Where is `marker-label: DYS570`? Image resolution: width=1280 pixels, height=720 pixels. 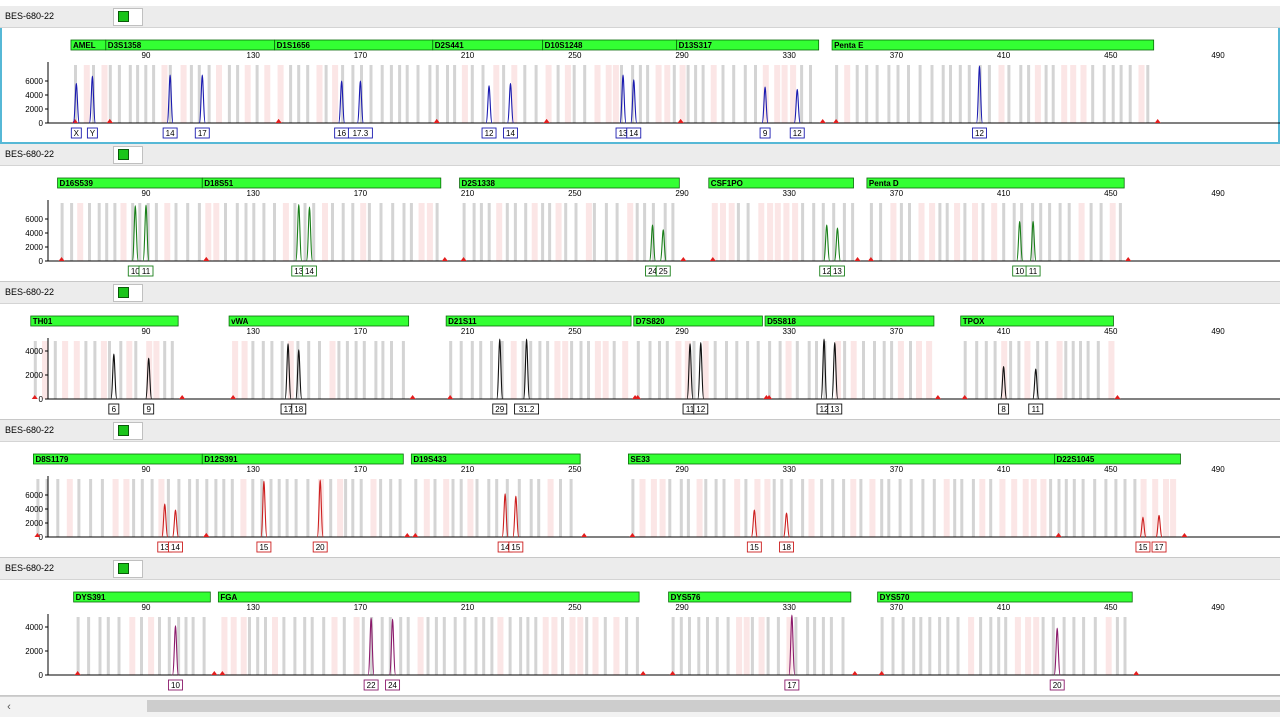 marker-label: DYS570 is located at coordinates (895, 597).